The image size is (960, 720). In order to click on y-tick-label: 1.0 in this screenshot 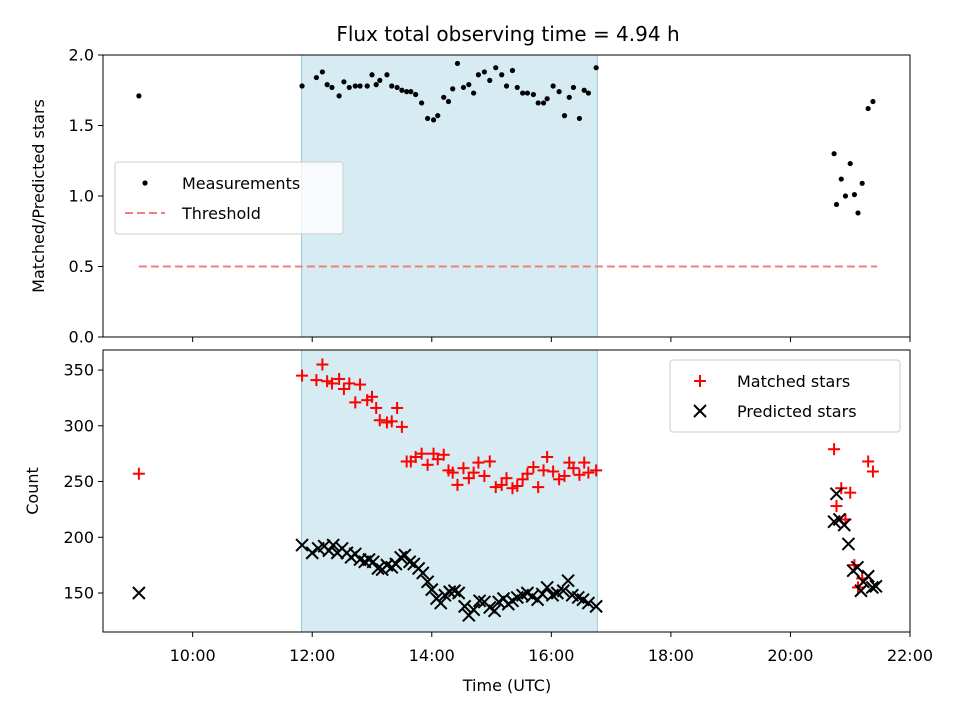, I will do `click(81, 196)`.